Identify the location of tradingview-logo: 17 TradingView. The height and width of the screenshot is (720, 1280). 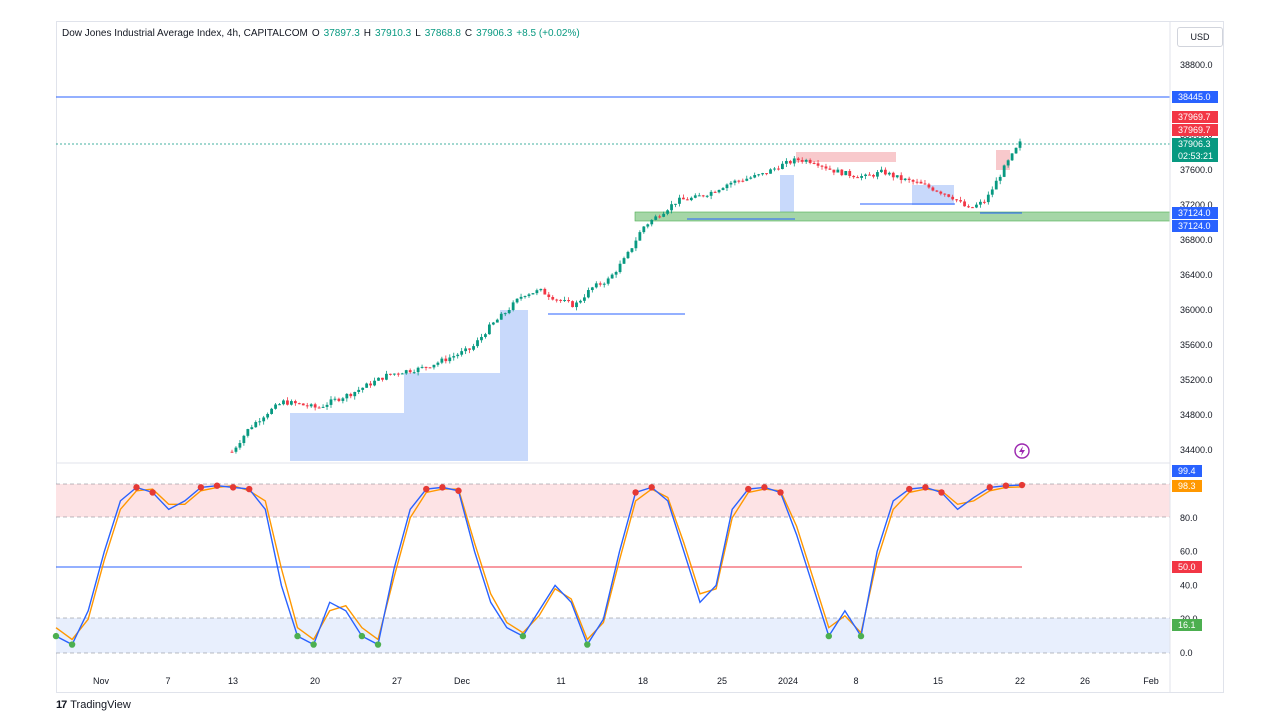
(93, 705).